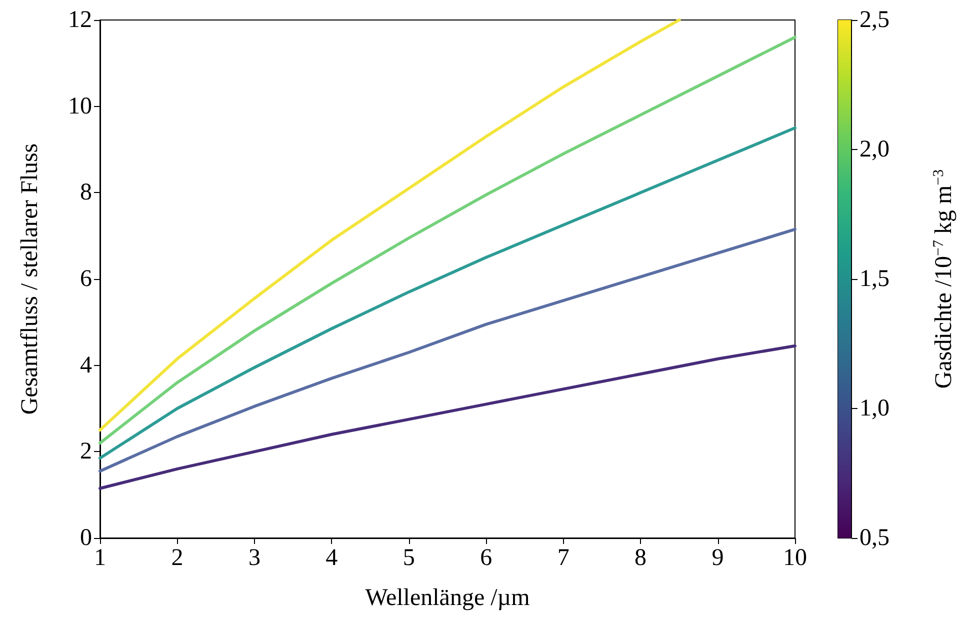  Describe the element at coordinates (254, 558) in the screenshot. I see `x-tick-label: 3` at that location.